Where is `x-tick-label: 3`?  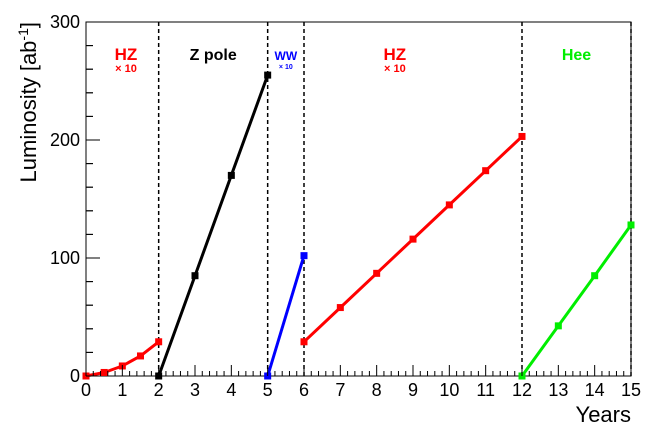 x-tick-label: 3 is located at coordinates (195, 390).